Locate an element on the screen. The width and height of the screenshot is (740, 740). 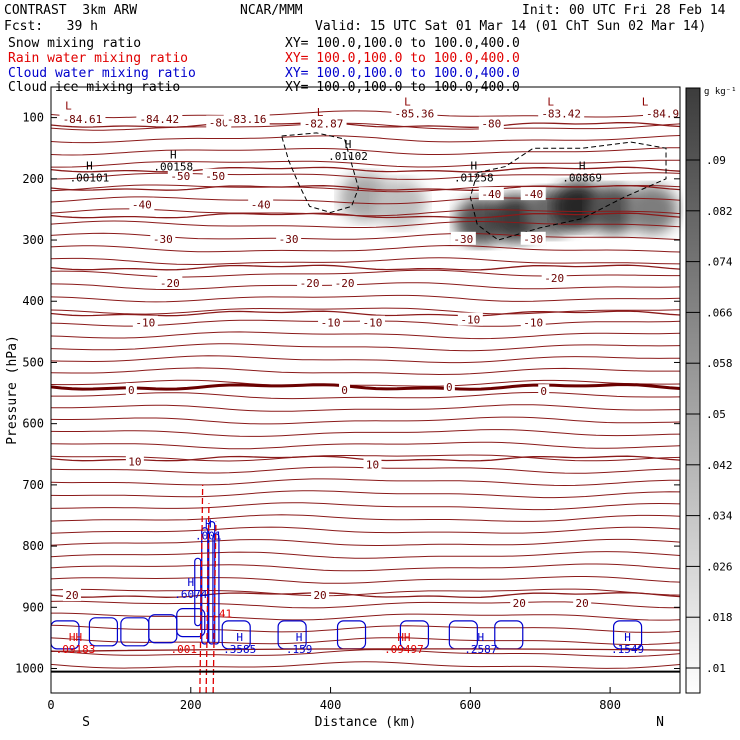
temp-label: -84.9 is located at coordinates (662, 113).